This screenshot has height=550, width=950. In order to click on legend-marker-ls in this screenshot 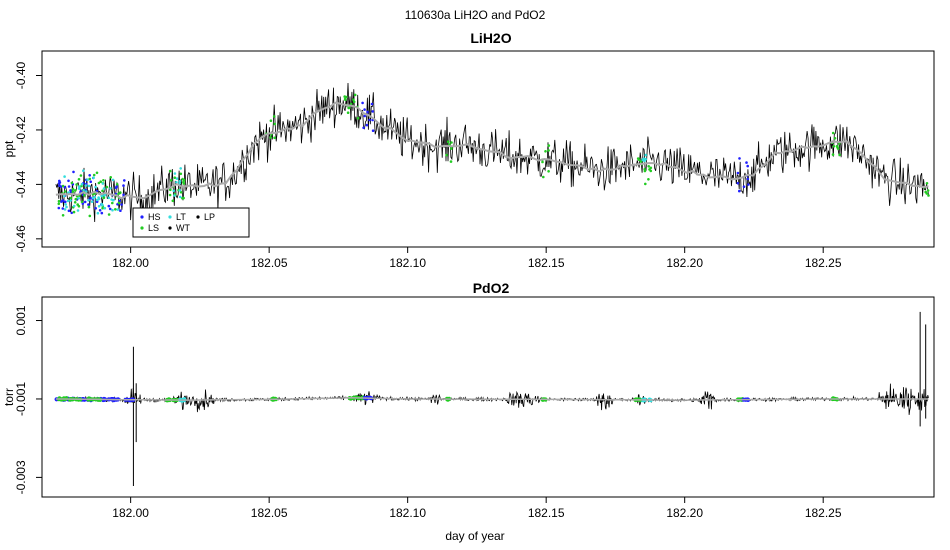, I will do `click(142, 228)`.